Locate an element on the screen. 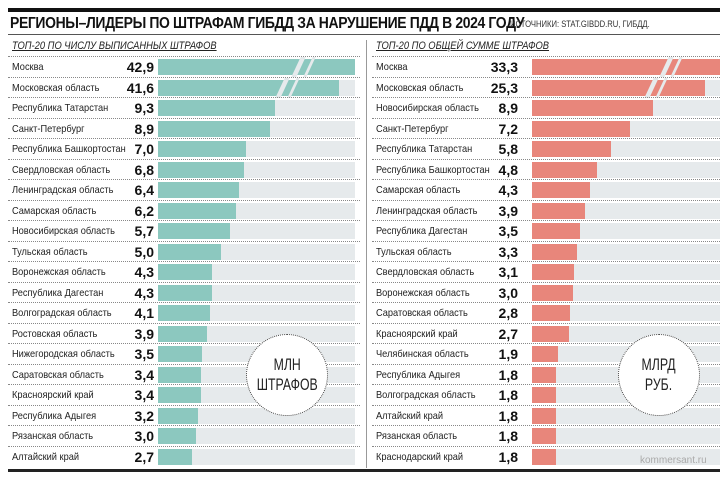  region-name: Свердловская область is located at coordinates (61, 169).